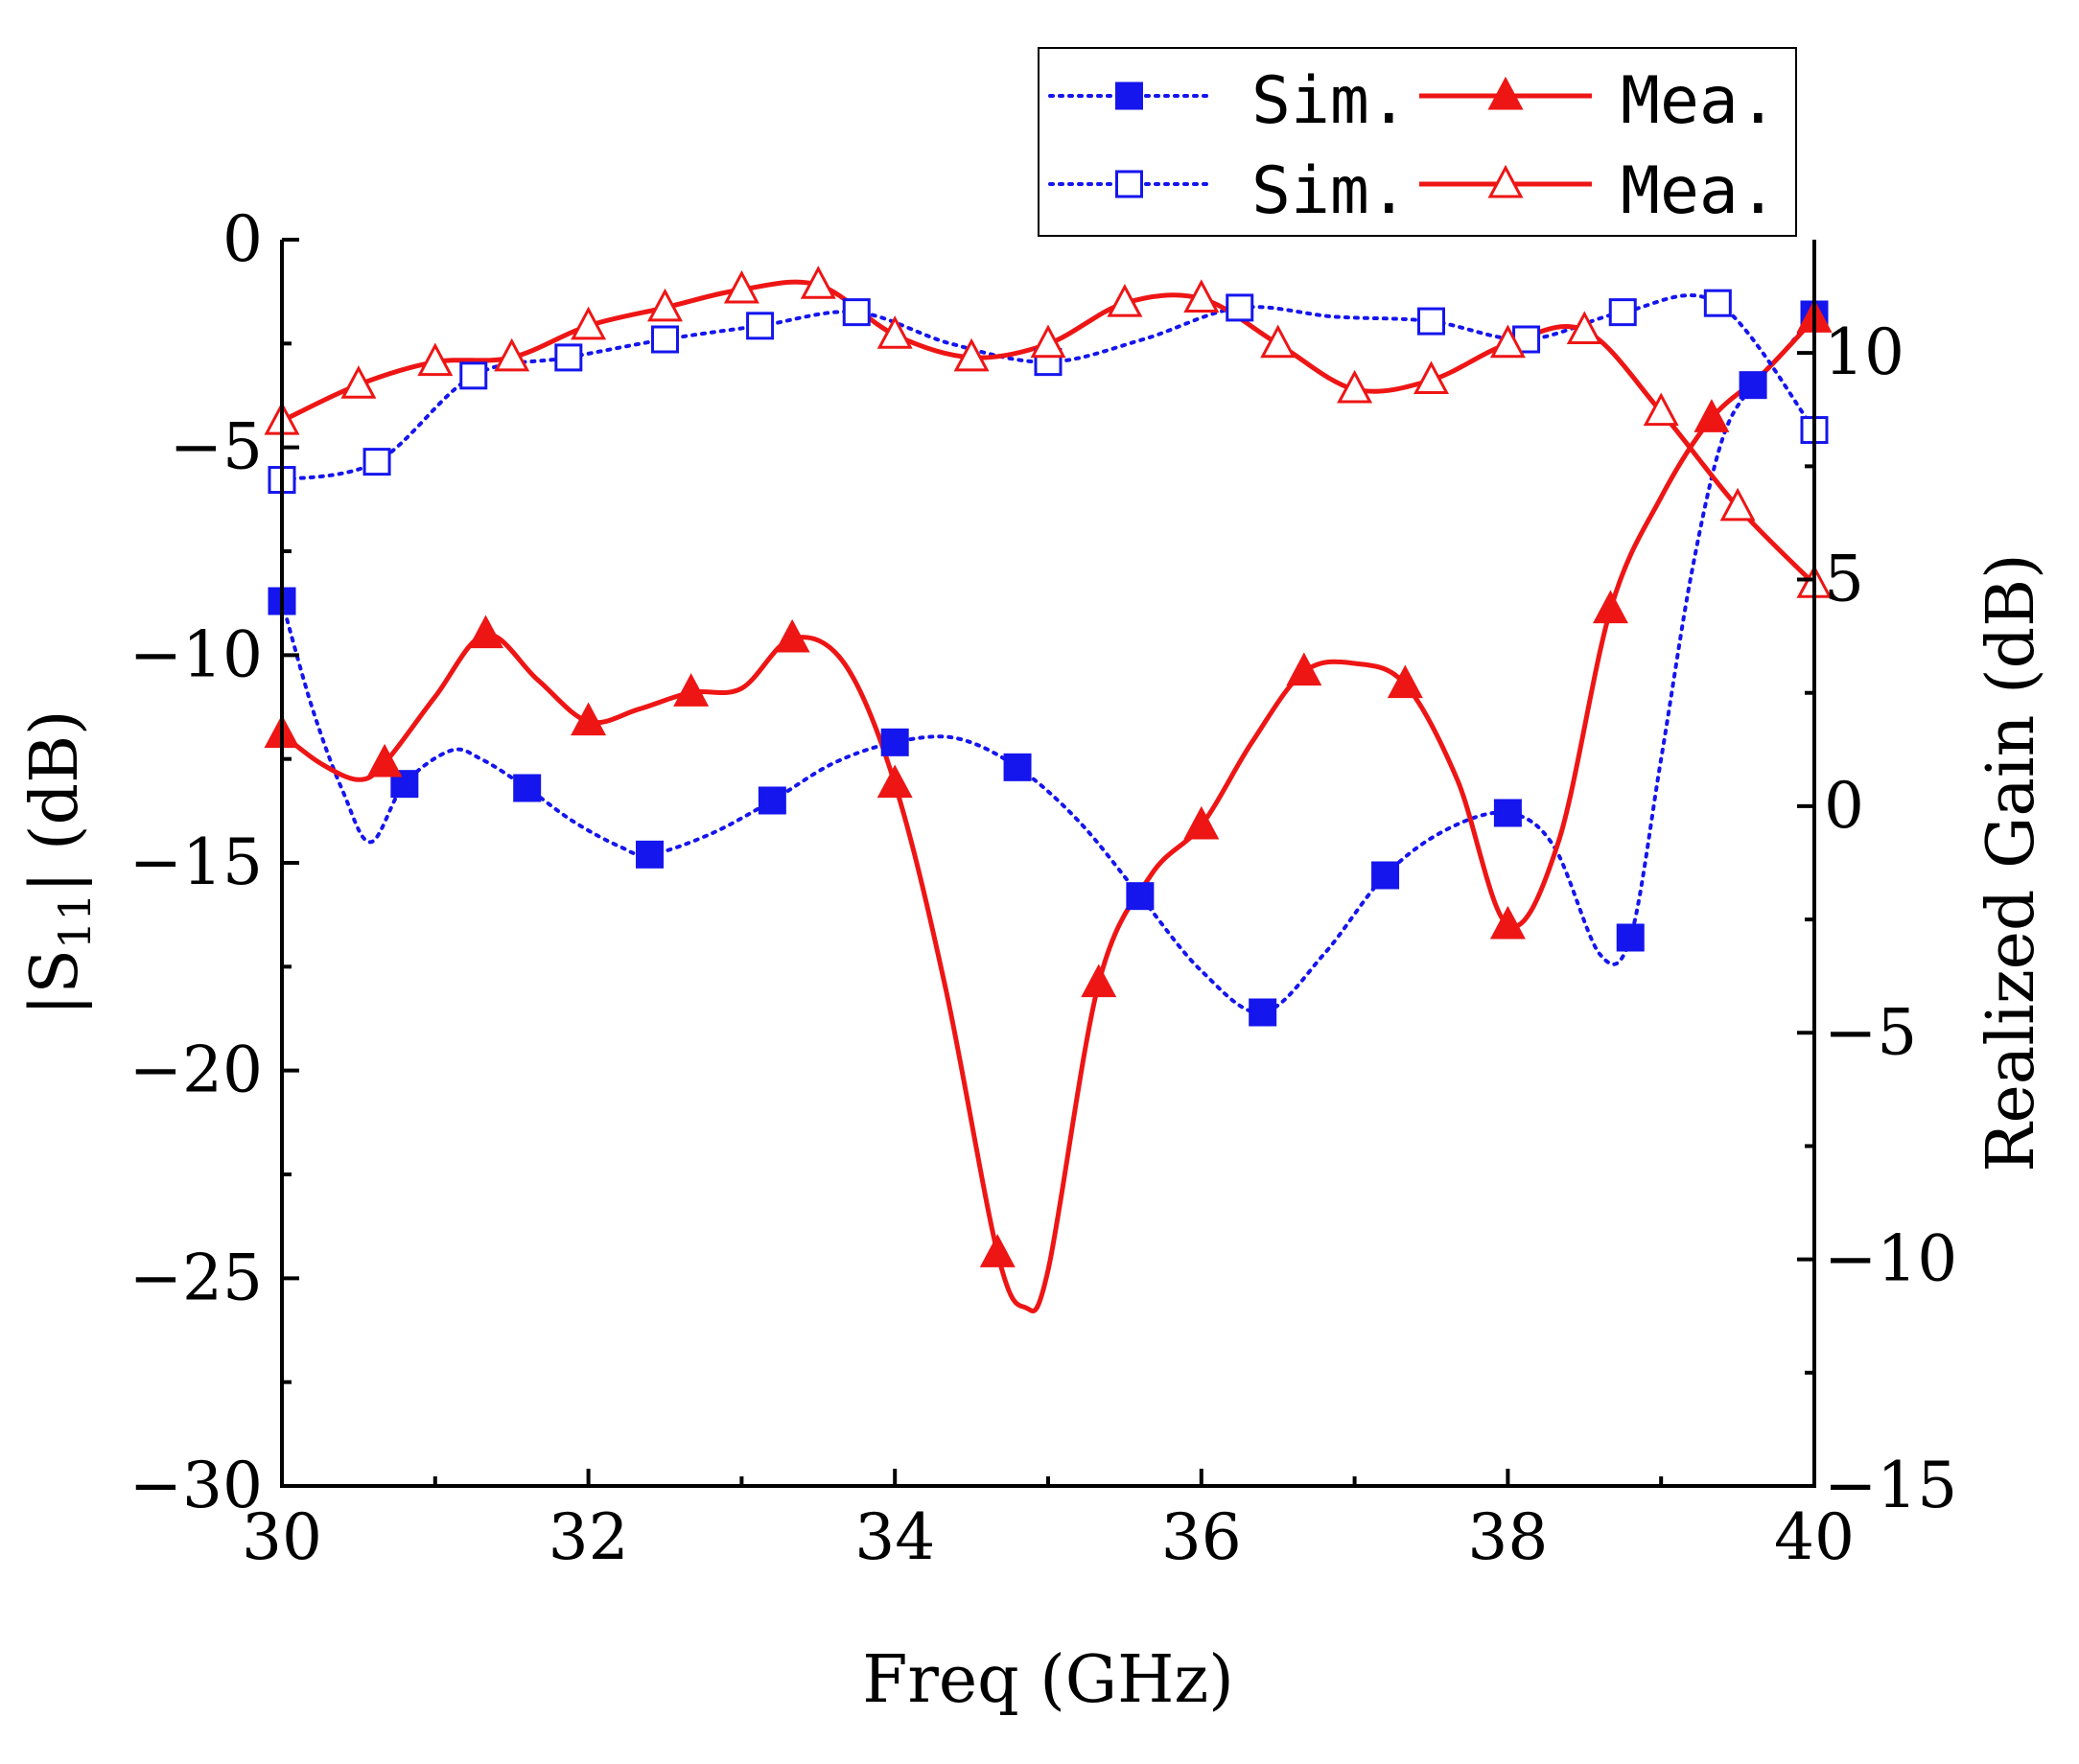  Describe the element at coordinates (589, 1537) in the screenshot. I see `x-tick-label-32: 32` at that location.